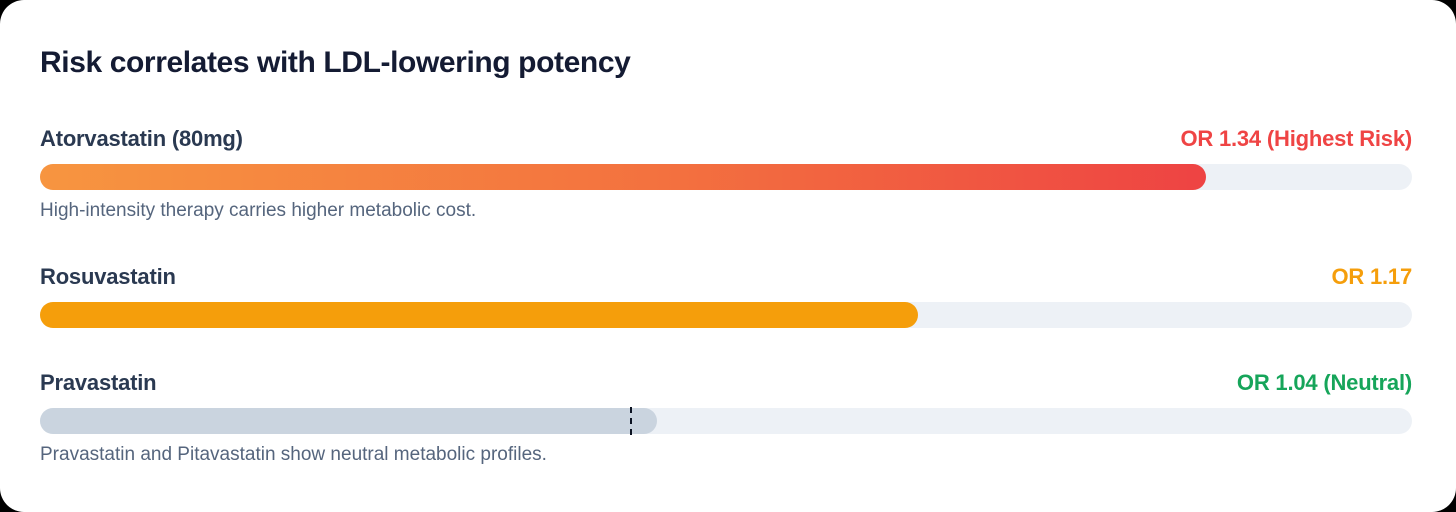 This screenshot has height=512, width=1456. What do you see at coordinates (1296, 138) in the screenshot?
I see `bar-value: OR 1.34 (Highest Risk)` at bounding box center [1296, 138].